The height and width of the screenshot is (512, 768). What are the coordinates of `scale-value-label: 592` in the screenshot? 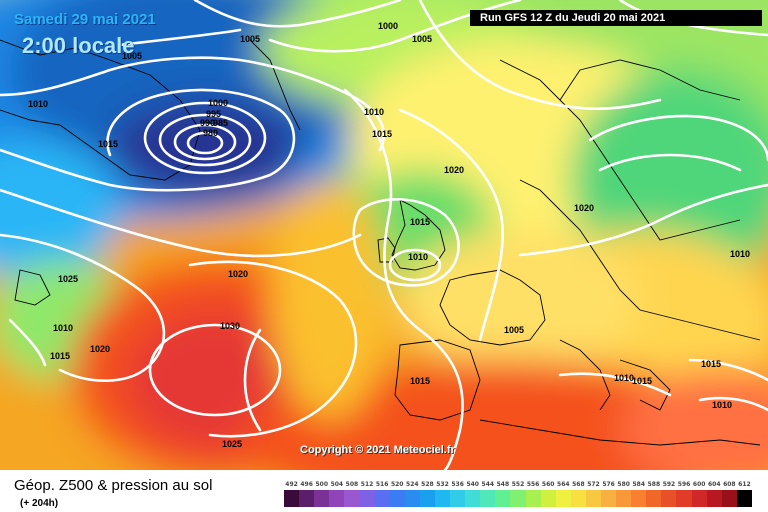 It's located at (669, 484).